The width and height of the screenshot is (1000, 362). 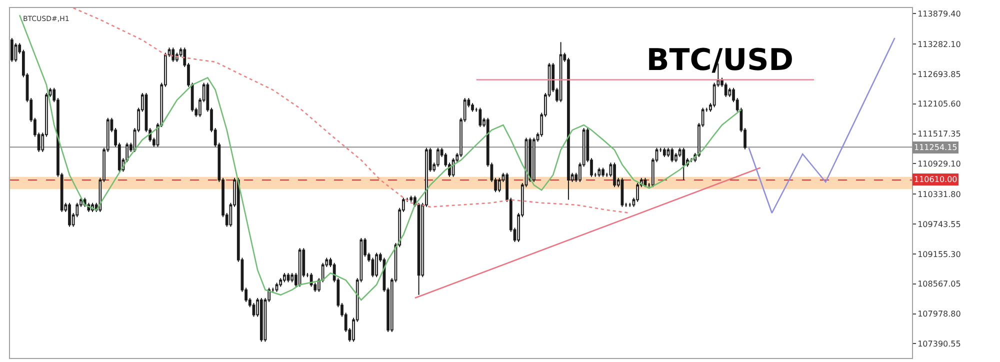 What do you see at coordinates (939, 344) in the screenshot?
I see `y-tick-label: 107390.55` at bounding box center [939, 344].